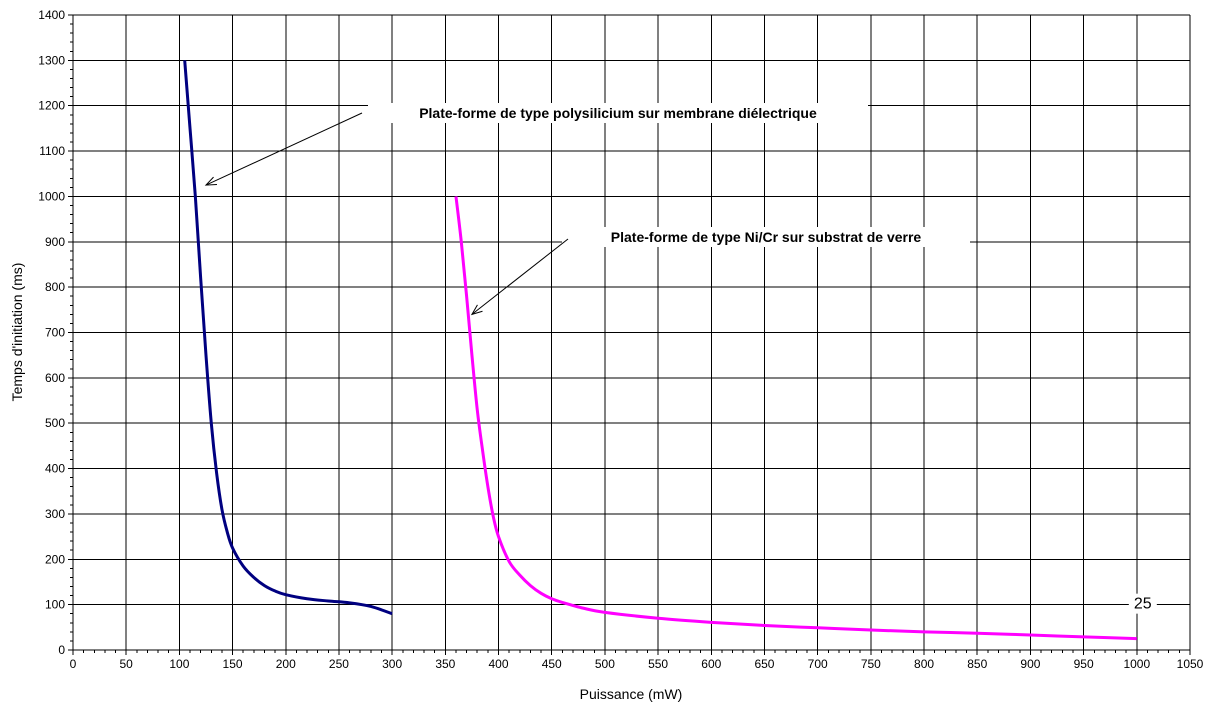 This screenshot has width=1216, height=706. What do you see at coordinates (764, 664) in the screenshot?
I see `x-tick-label: 650` at bounding box center [764, 664].